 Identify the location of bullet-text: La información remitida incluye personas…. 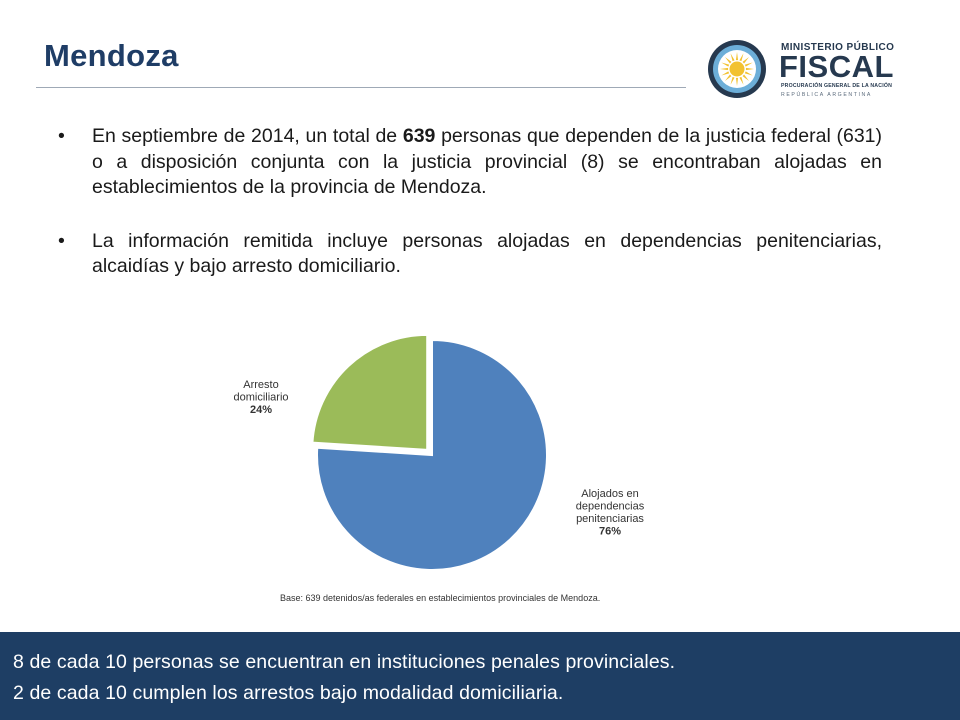
(487, 253).